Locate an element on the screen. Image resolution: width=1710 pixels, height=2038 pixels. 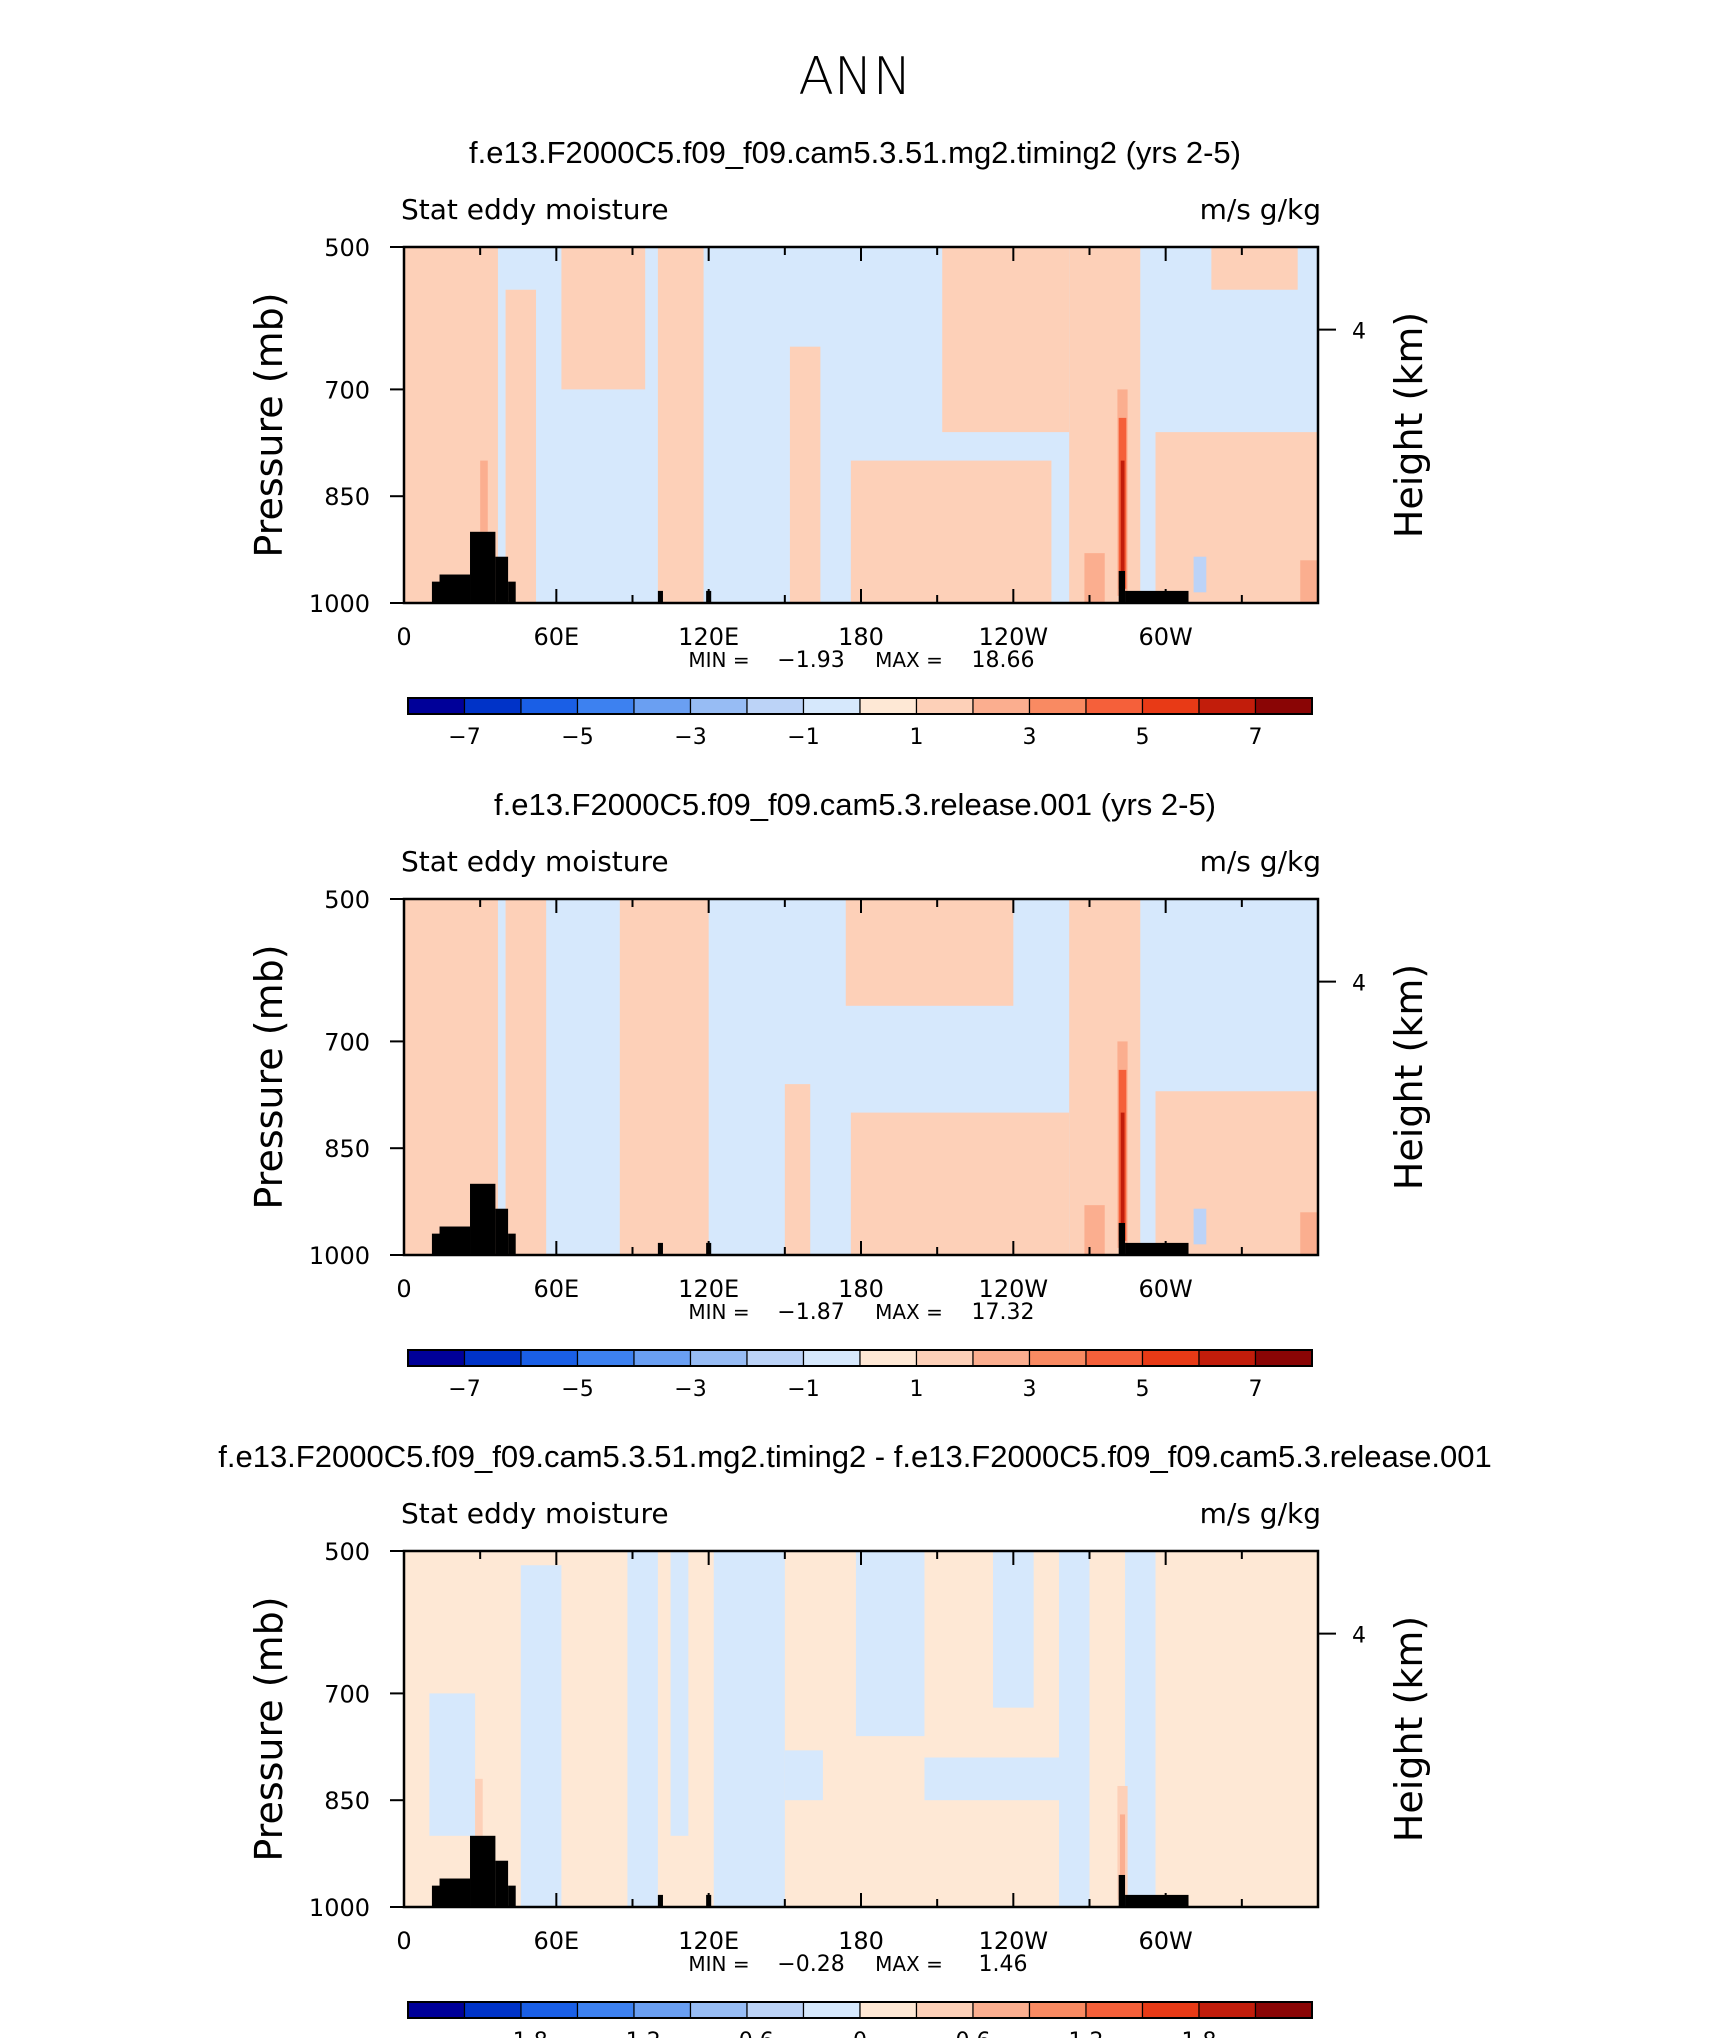
colorbar-label: 1.2 is located at coordinates (1086, 2033).